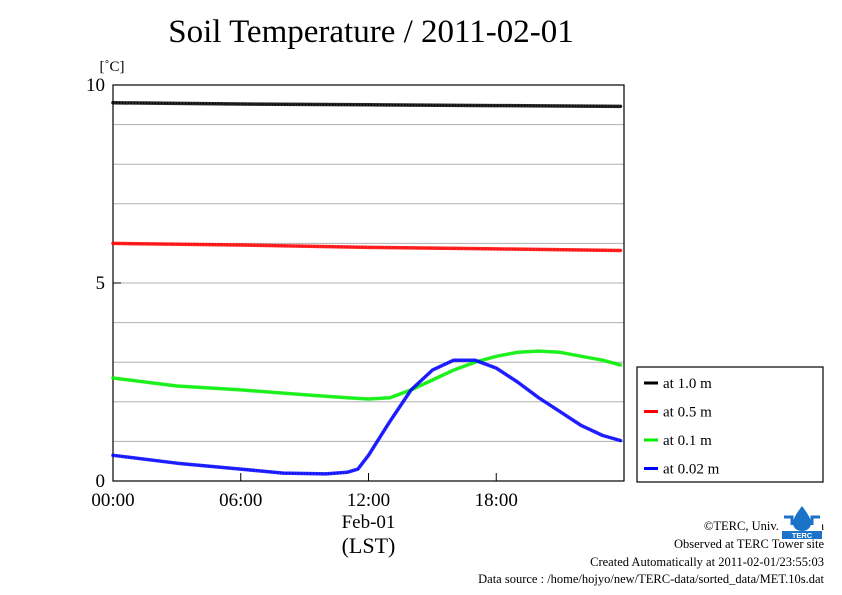 This screenshot has width=842, height=595. What do you see at coordinates (802, 535) in the screenshot?
I see `logo-text: TERC` at bounding box center [802, 535].